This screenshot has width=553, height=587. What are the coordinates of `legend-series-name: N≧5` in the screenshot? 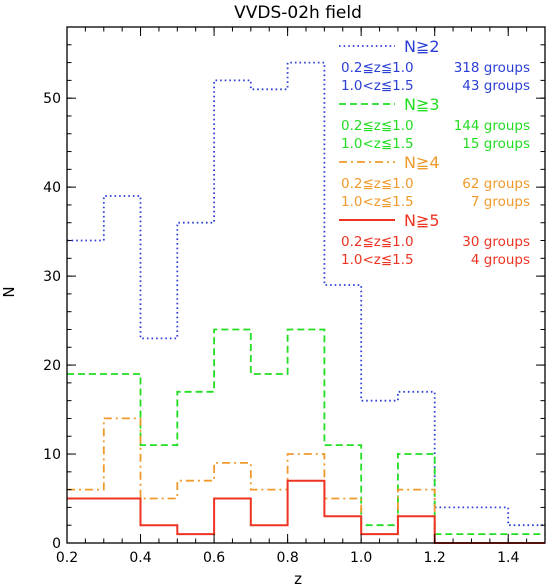 It's located at (422, 220).